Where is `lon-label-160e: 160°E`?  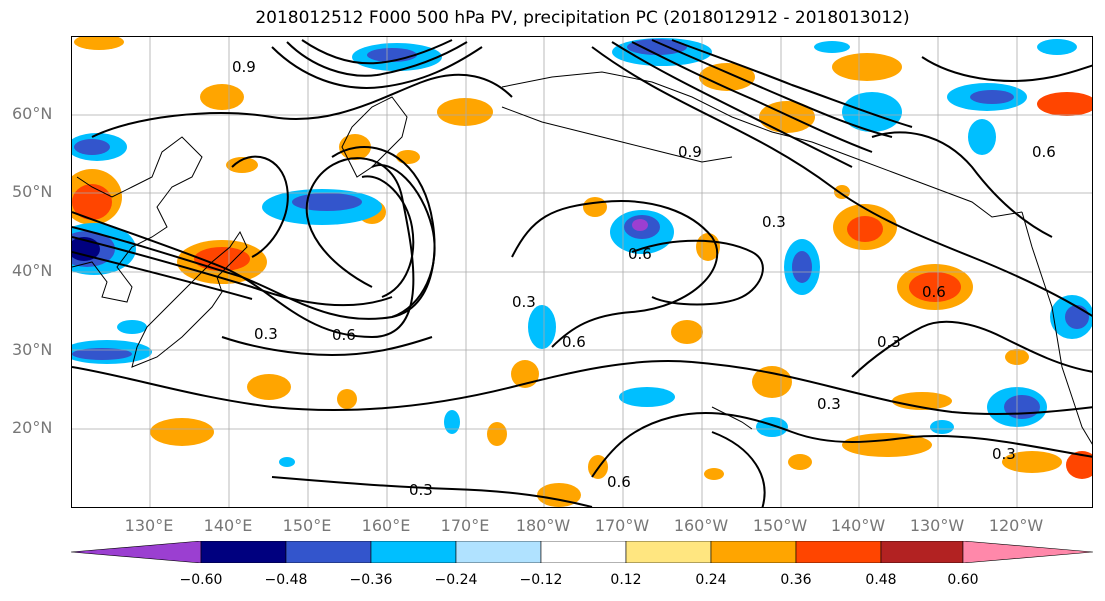 lon-label-160e: 160°E is located at coordinates (386, 525).